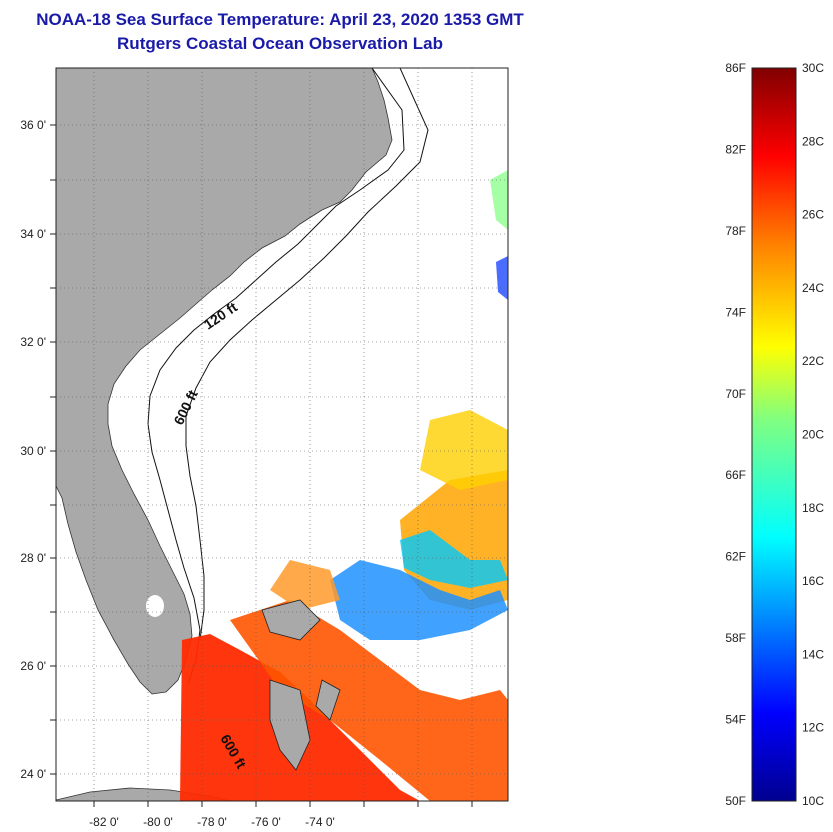 The width and height of the screenshot is (833, 832). What do you see at coordinates (735, 638) in the screenshot?
I see `colorbar-label-f: 58F` at bounding box center [735, 638].